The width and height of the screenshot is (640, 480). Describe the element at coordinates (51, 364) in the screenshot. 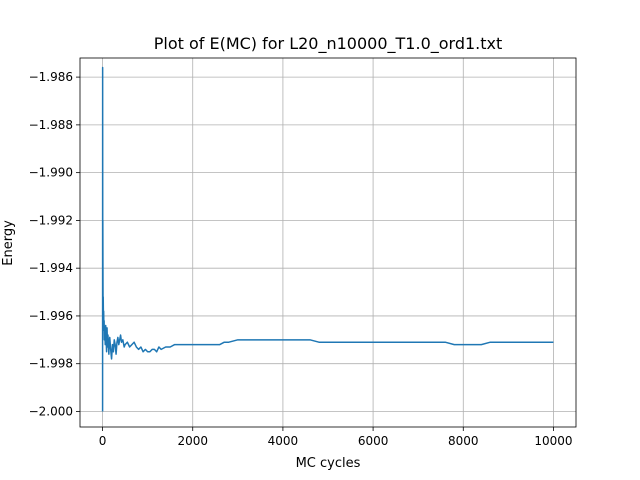

I see `y-tick-label: −1.998` at that location.